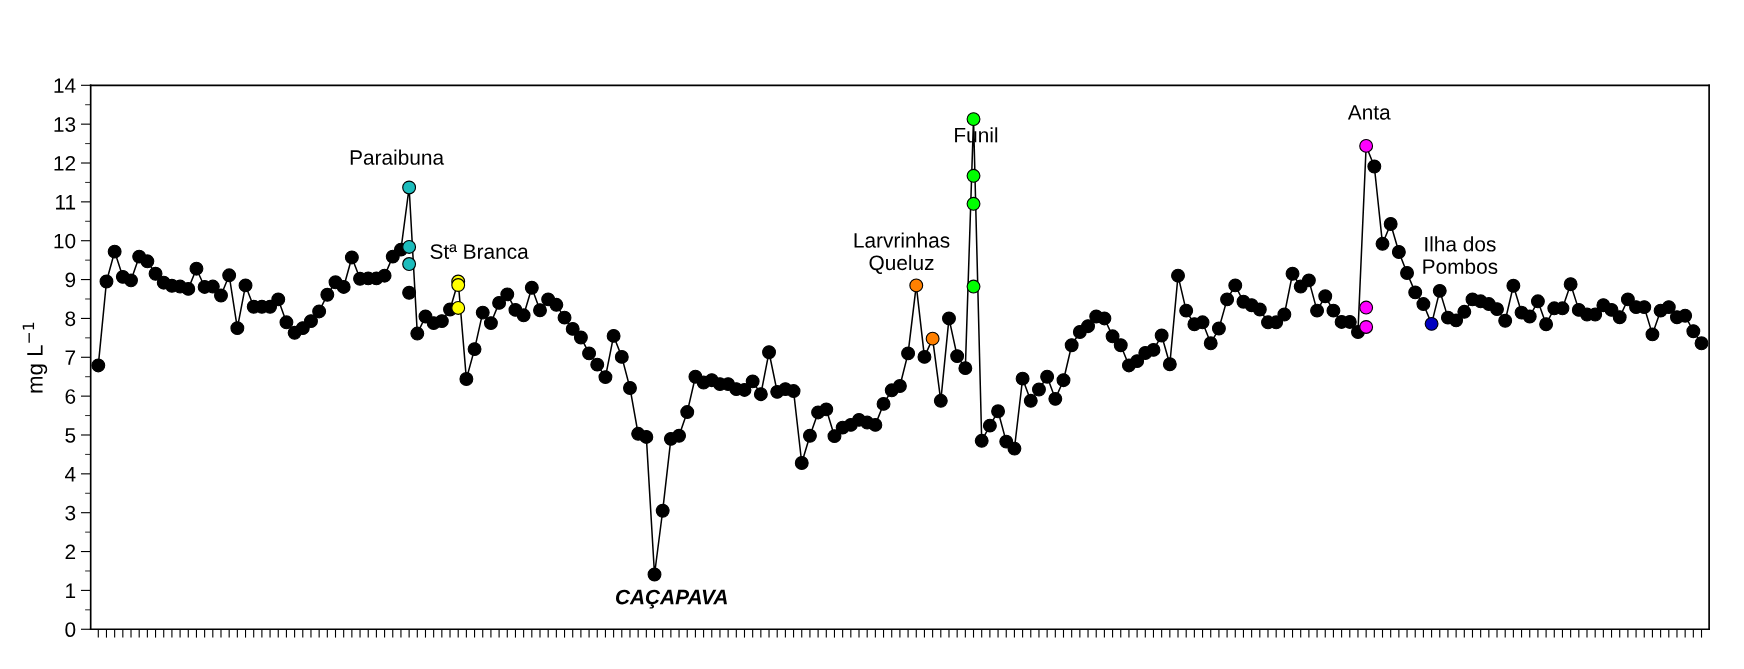 The width and height of the screenshot is (1744, 669). I want to click on annotation: Stª Branca, so click(479, 251).